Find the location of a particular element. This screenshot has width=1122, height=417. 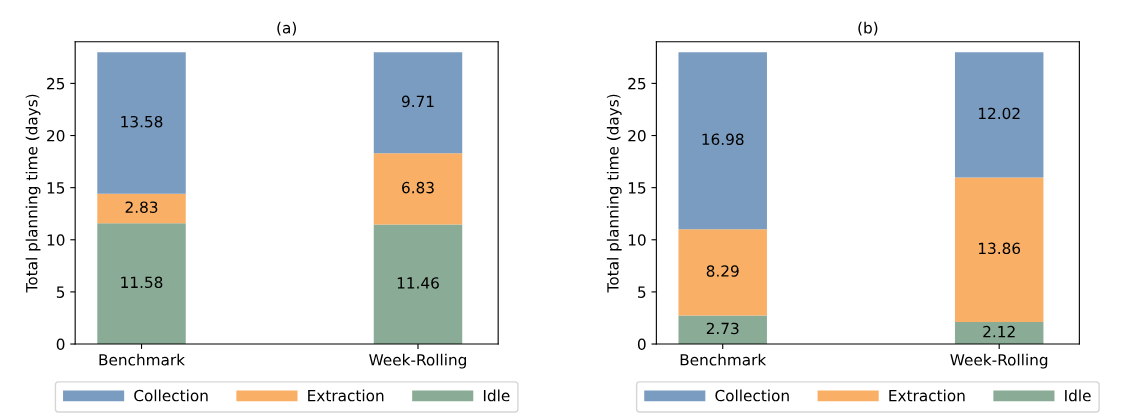

data-label: 2.83 is located at coordinates (141, 207).